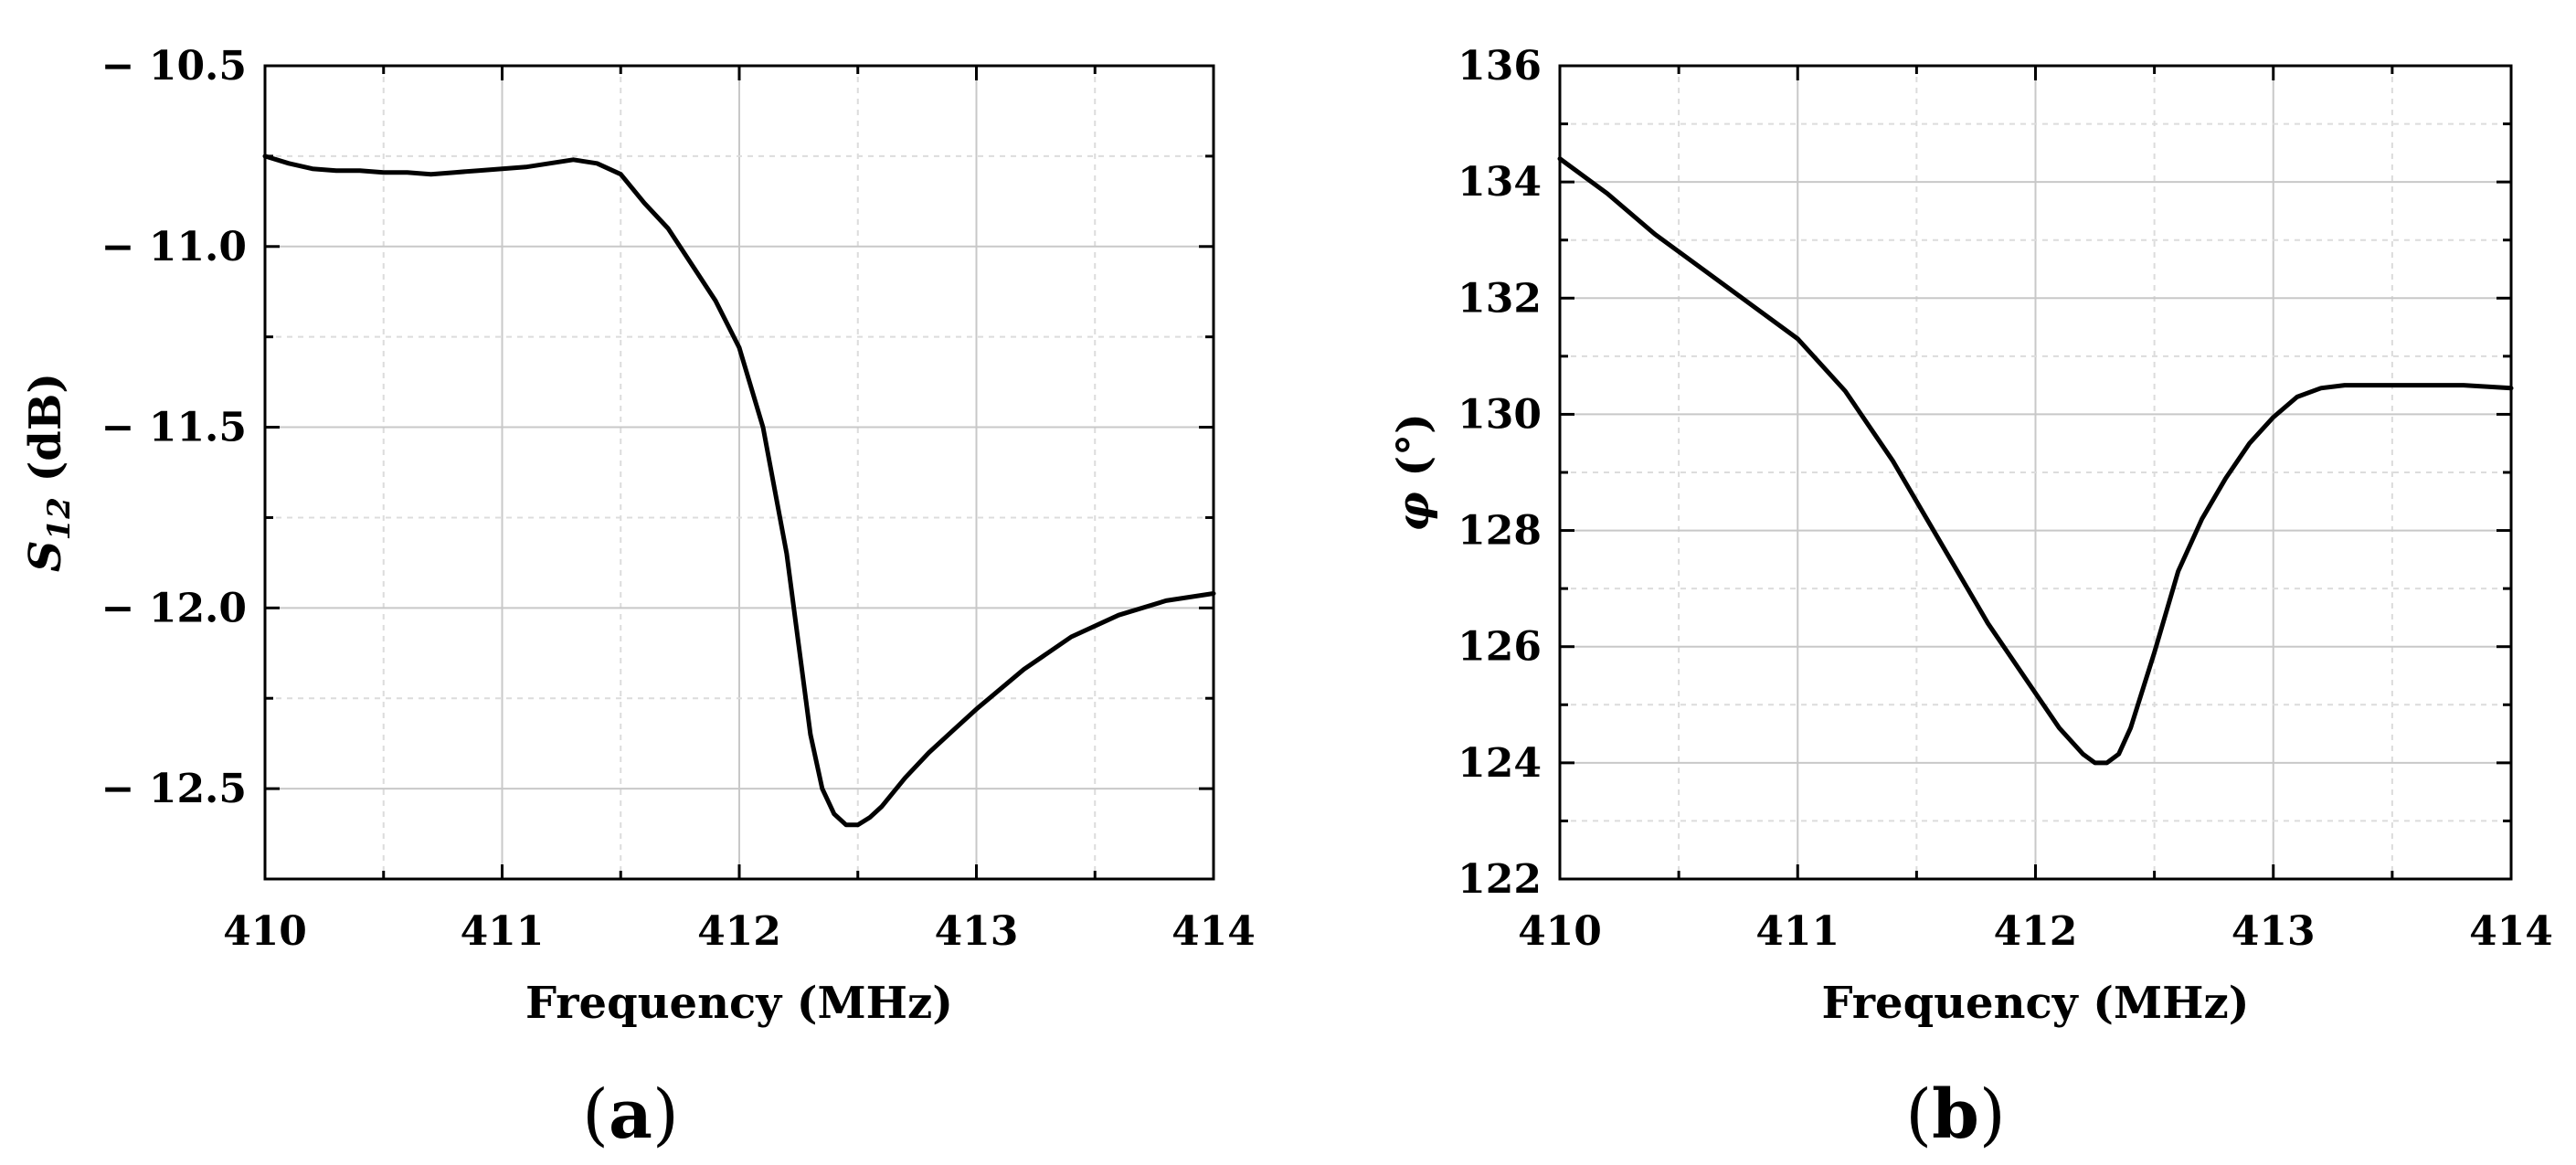 This screenshot has width=2576, height=1165. Describe the element at coordinates (174, 428) in the screenshot. I see `y-tick-label: − 11.5` at that location.